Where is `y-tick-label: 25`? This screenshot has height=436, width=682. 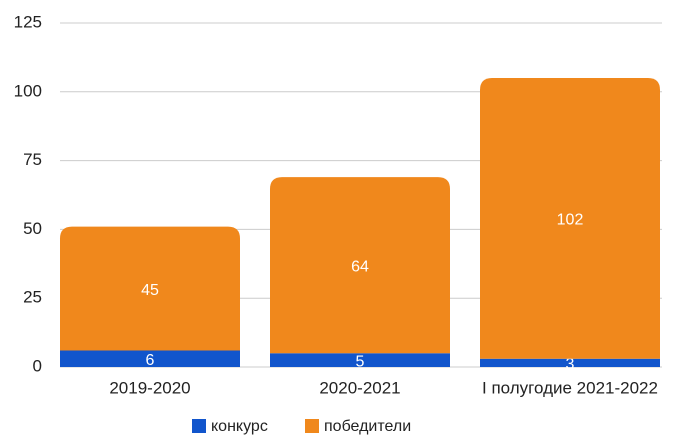 y-tick-label: 25 is located at coordinates (32, 297).